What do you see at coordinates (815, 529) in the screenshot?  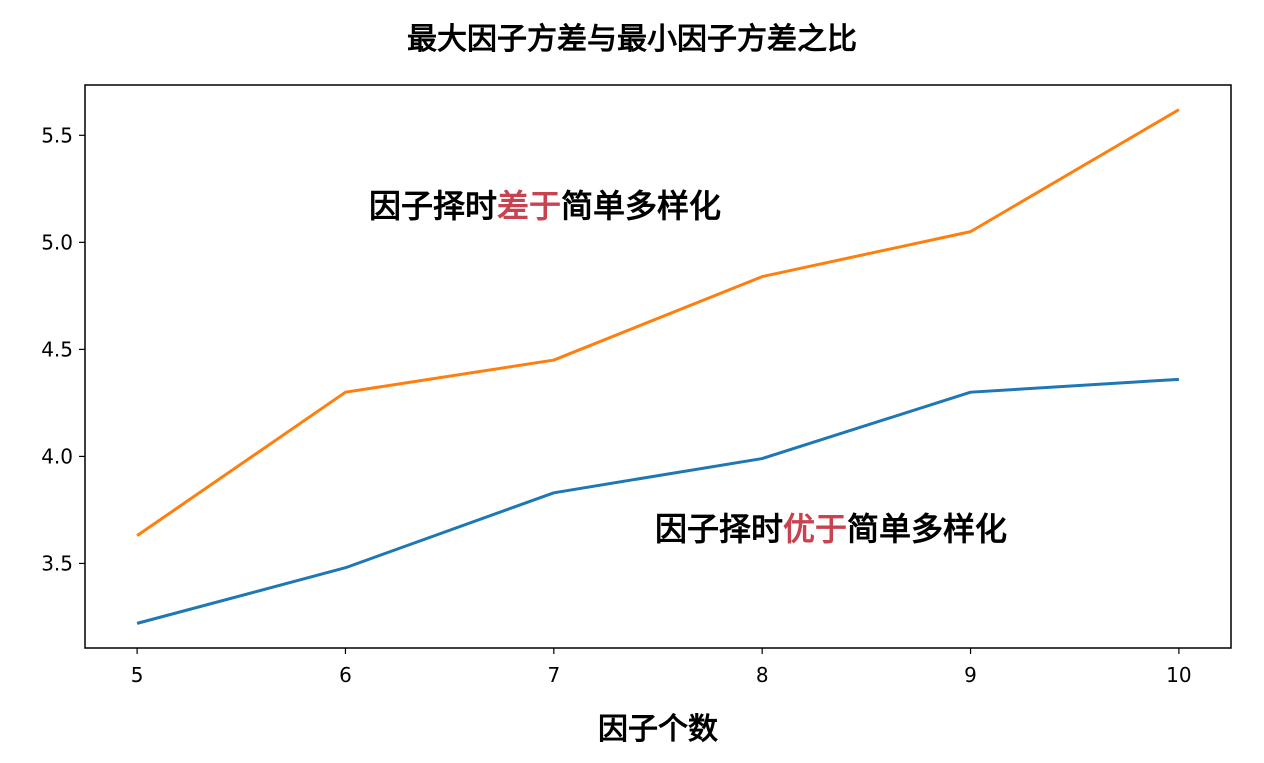 I see `annotation-lower-highlight: 优于` at bounding box center [815, 529].